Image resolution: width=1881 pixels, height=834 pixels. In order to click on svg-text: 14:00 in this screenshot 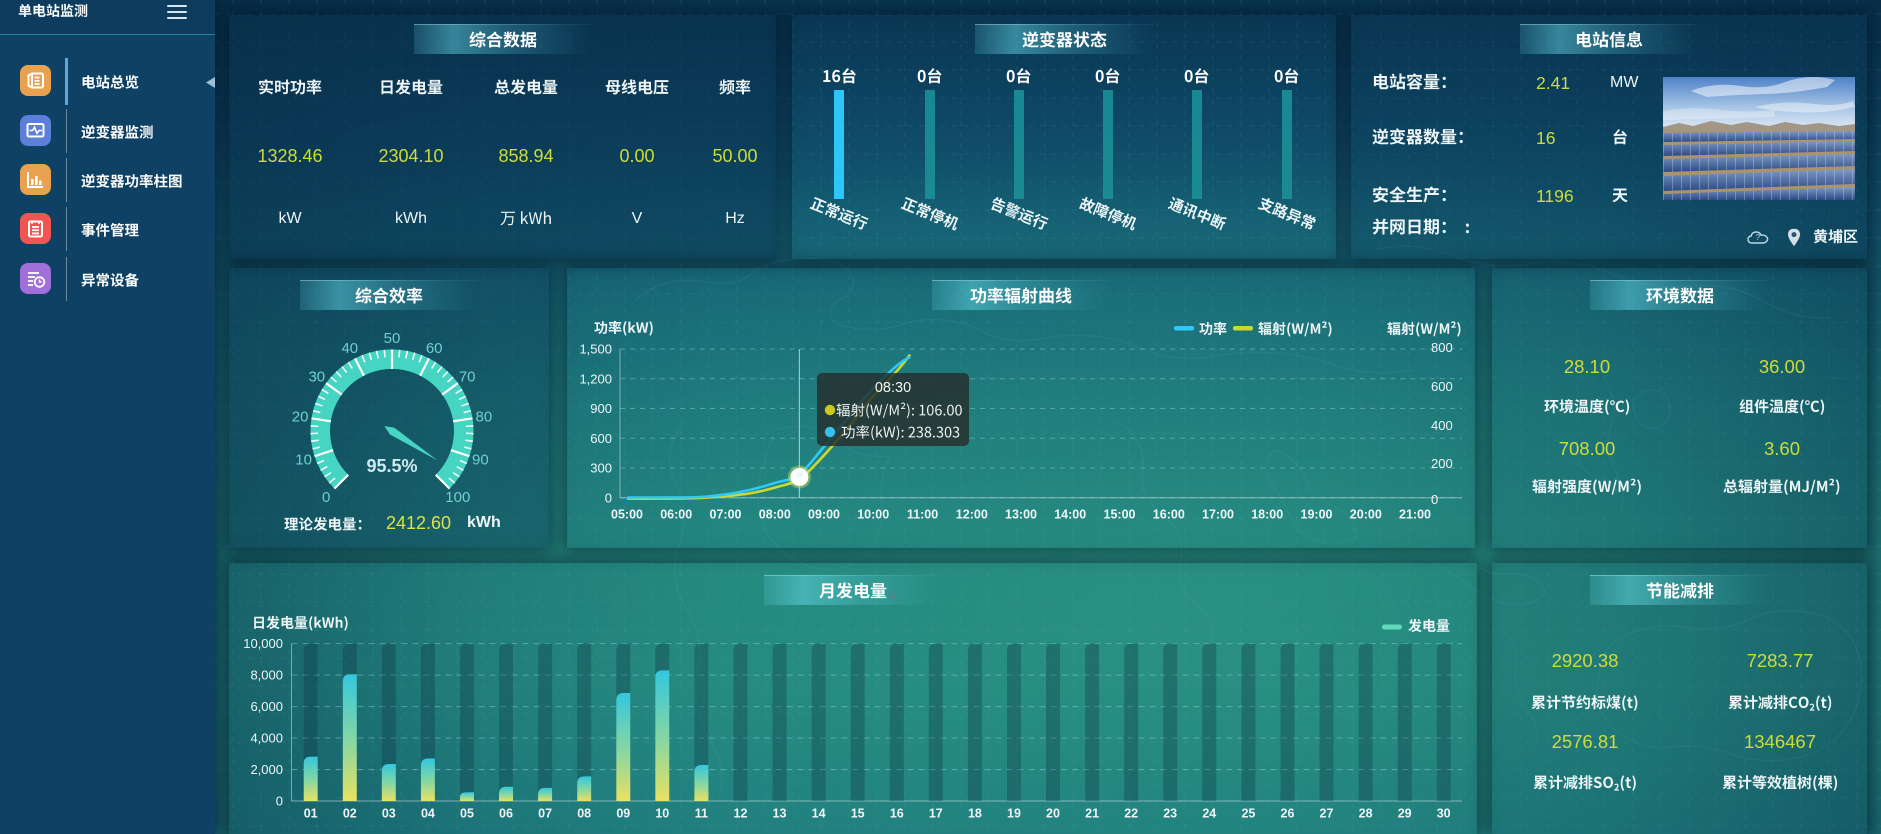, I will do `click(1070, 515)`.